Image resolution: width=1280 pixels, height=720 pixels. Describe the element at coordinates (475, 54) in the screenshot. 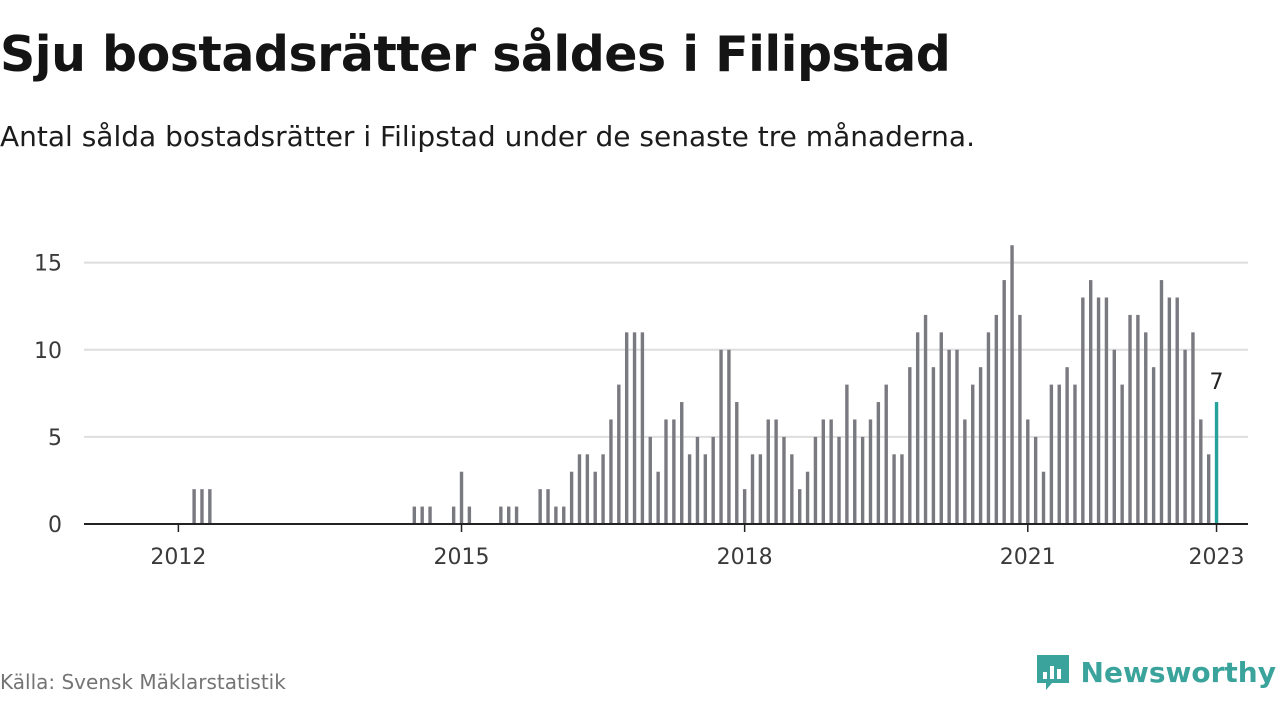

I see `chart-title: Sju bostadsrätter såldes i Filipstad` at that location.